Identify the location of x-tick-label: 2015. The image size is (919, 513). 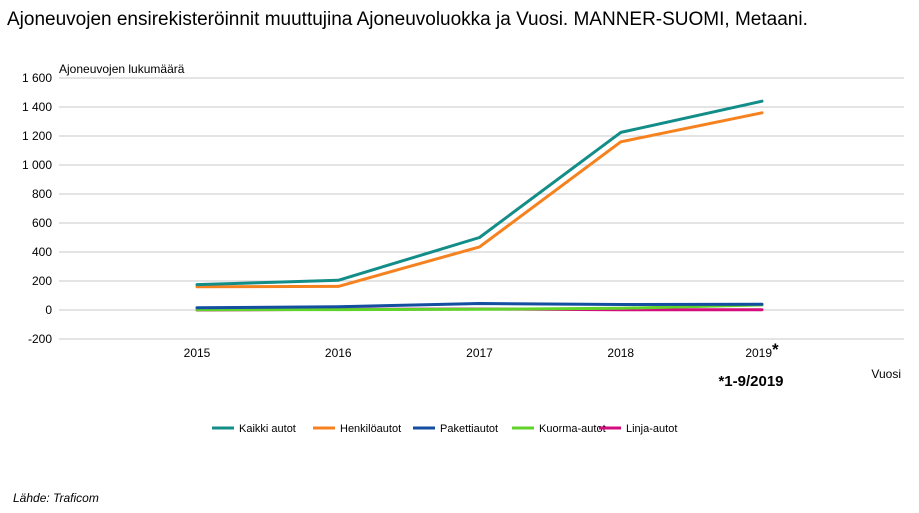
(197, 353).